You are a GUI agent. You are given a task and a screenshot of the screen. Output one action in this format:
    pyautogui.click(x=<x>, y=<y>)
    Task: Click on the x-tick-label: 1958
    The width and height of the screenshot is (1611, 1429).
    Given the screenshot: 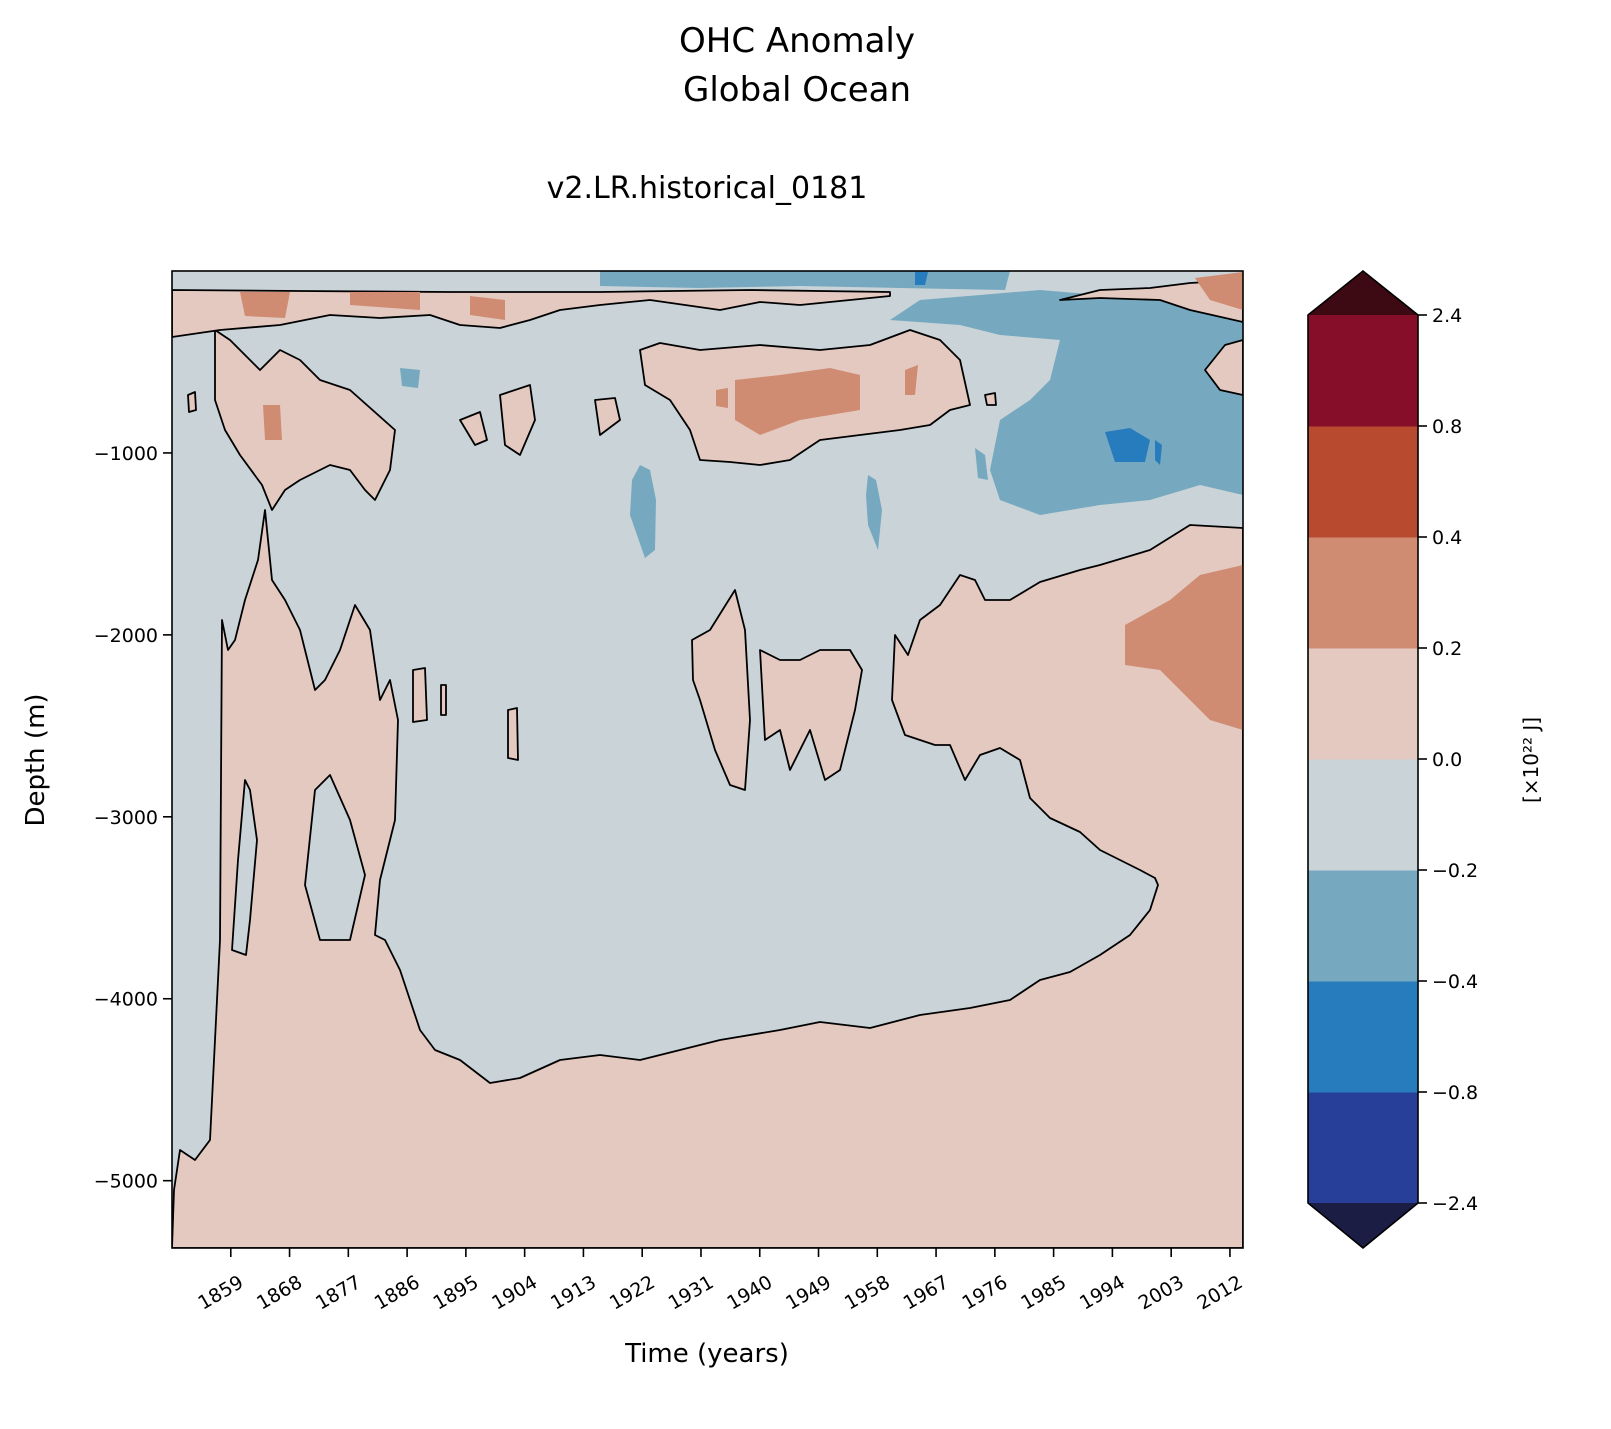 What is the action you would take?
    pyautogui.click(x=867, y=1292)
    